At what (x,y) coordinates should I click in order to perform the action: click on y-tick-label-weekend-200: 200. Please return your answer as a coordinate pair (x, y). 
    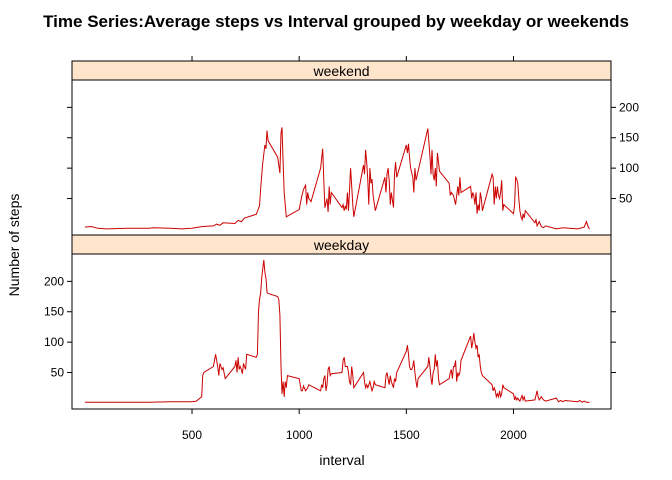
    Looking at the image, I should click on (629, 107).